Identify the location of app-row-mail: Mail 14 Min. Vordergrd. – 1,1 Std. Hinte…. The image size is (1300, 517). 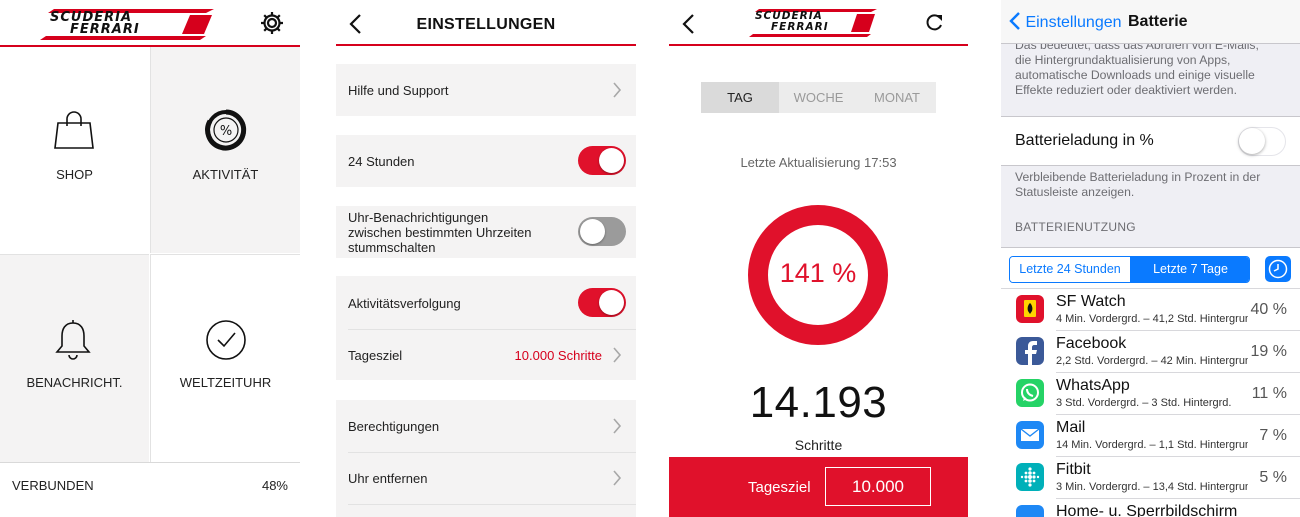
(1150, 436).